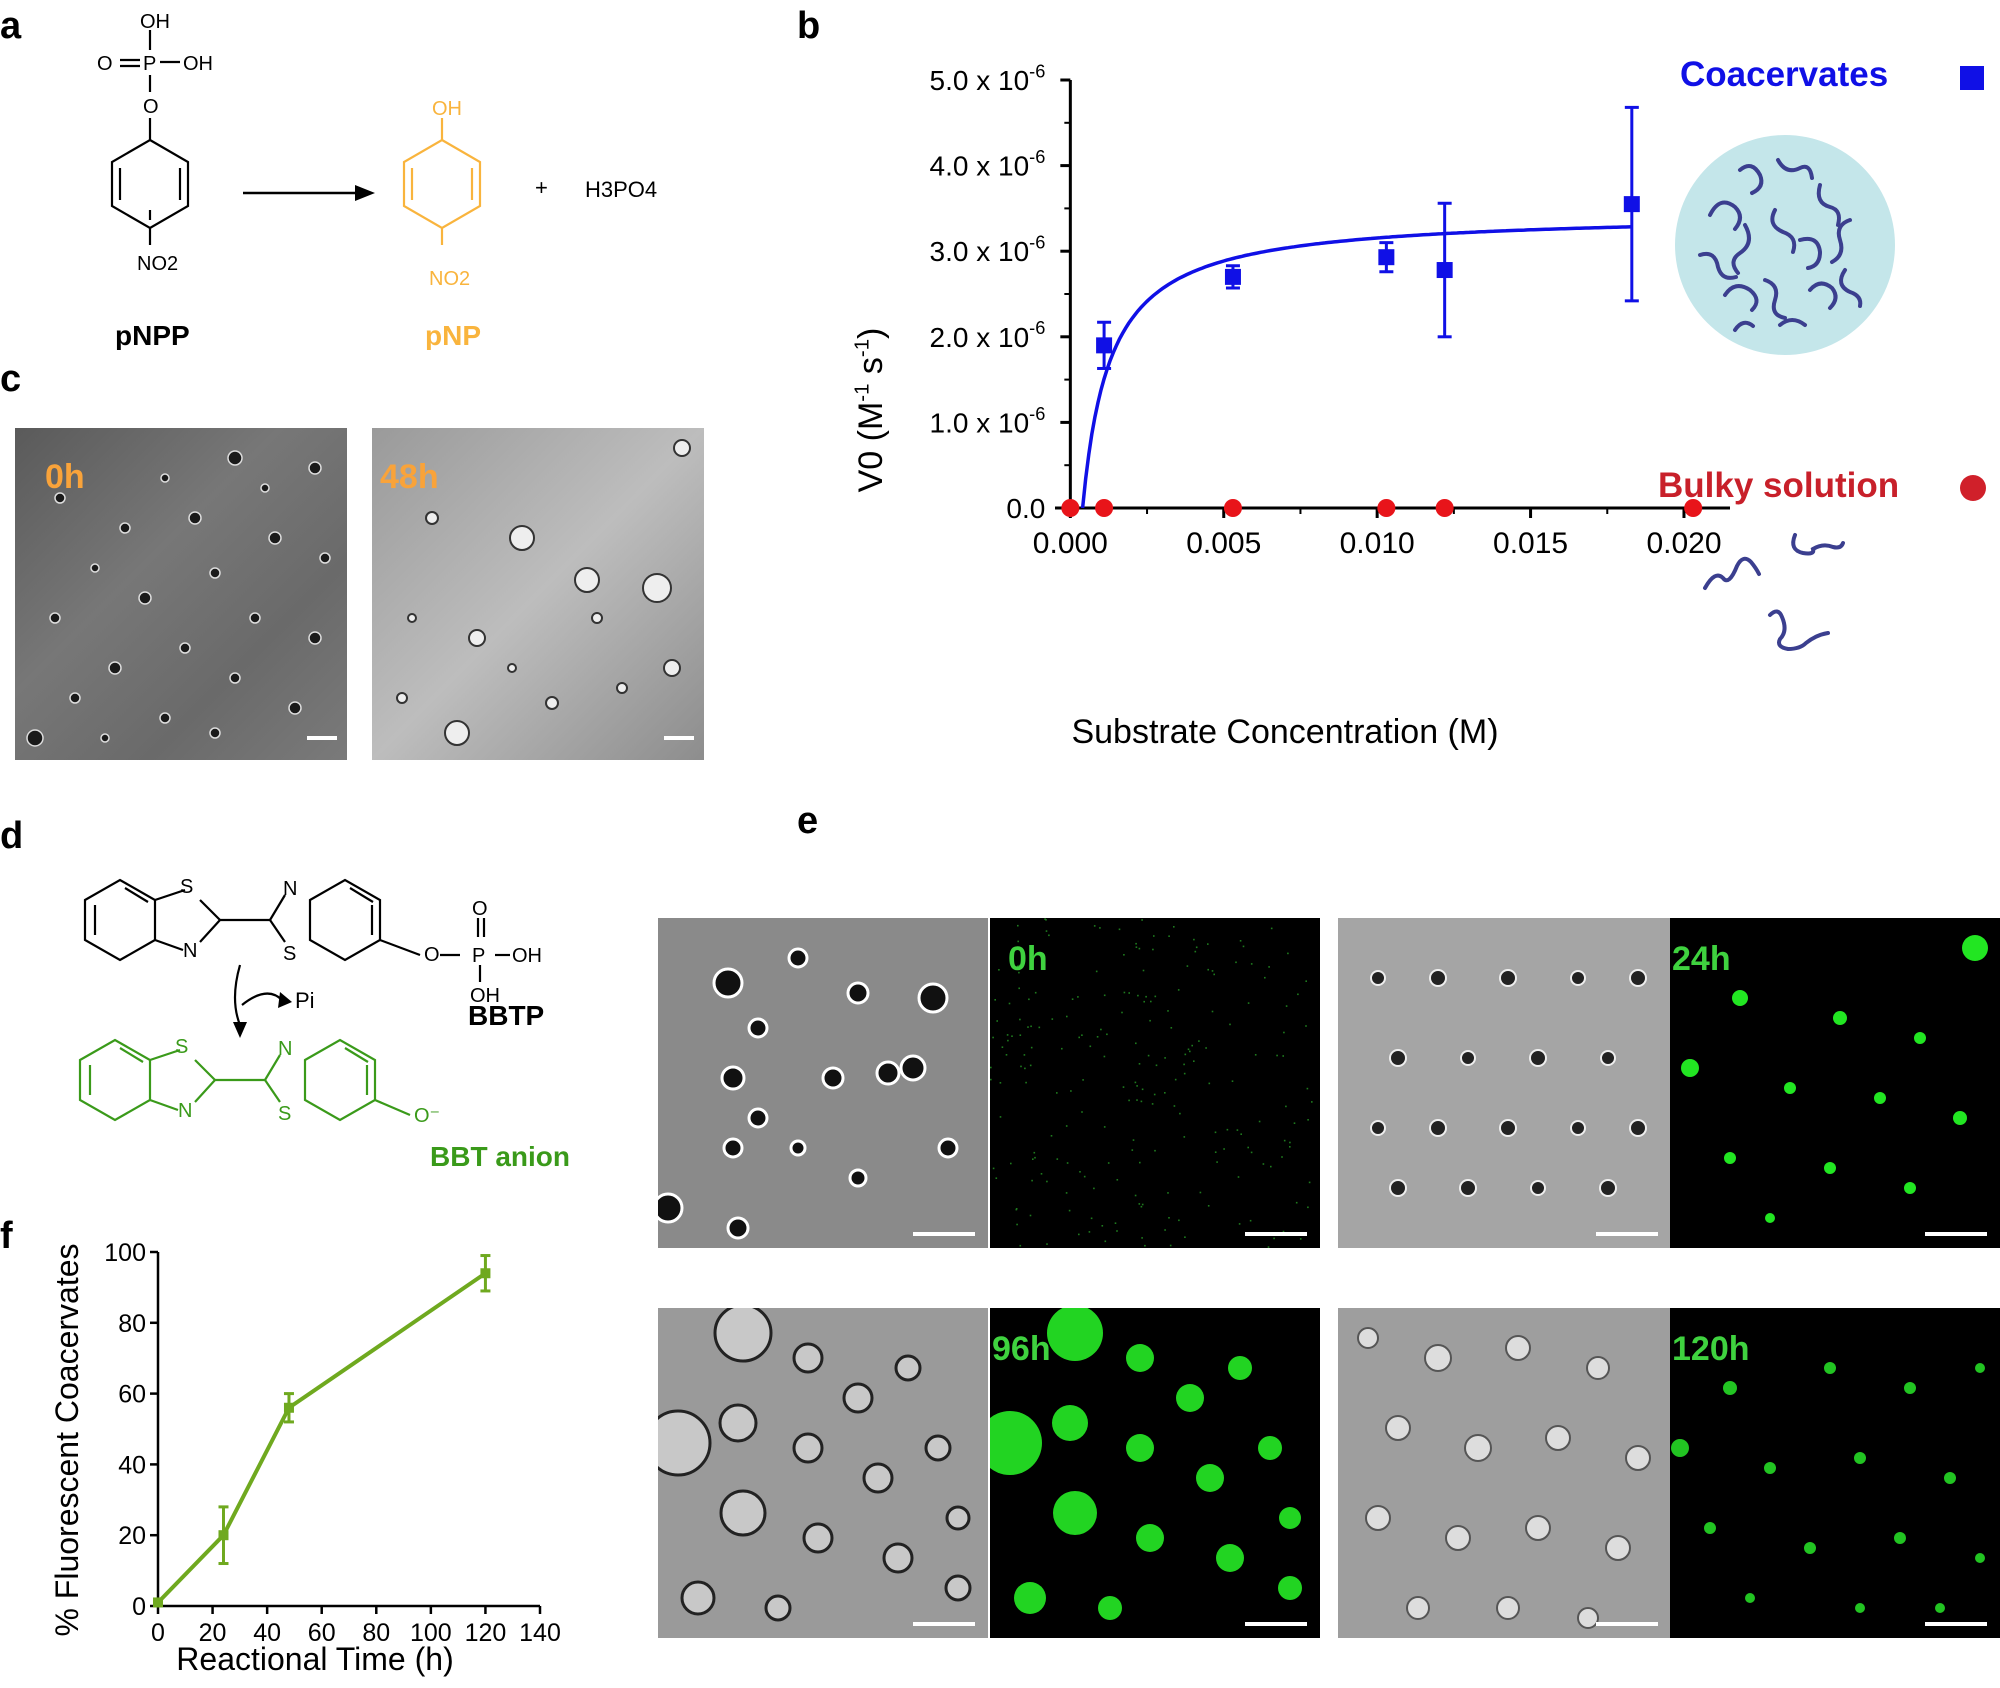 The height and width of the screenshot is (1688, 2000). Describe the element at coordinates (442, 181) in the screenshot. I see `pnp-structure` at that location.